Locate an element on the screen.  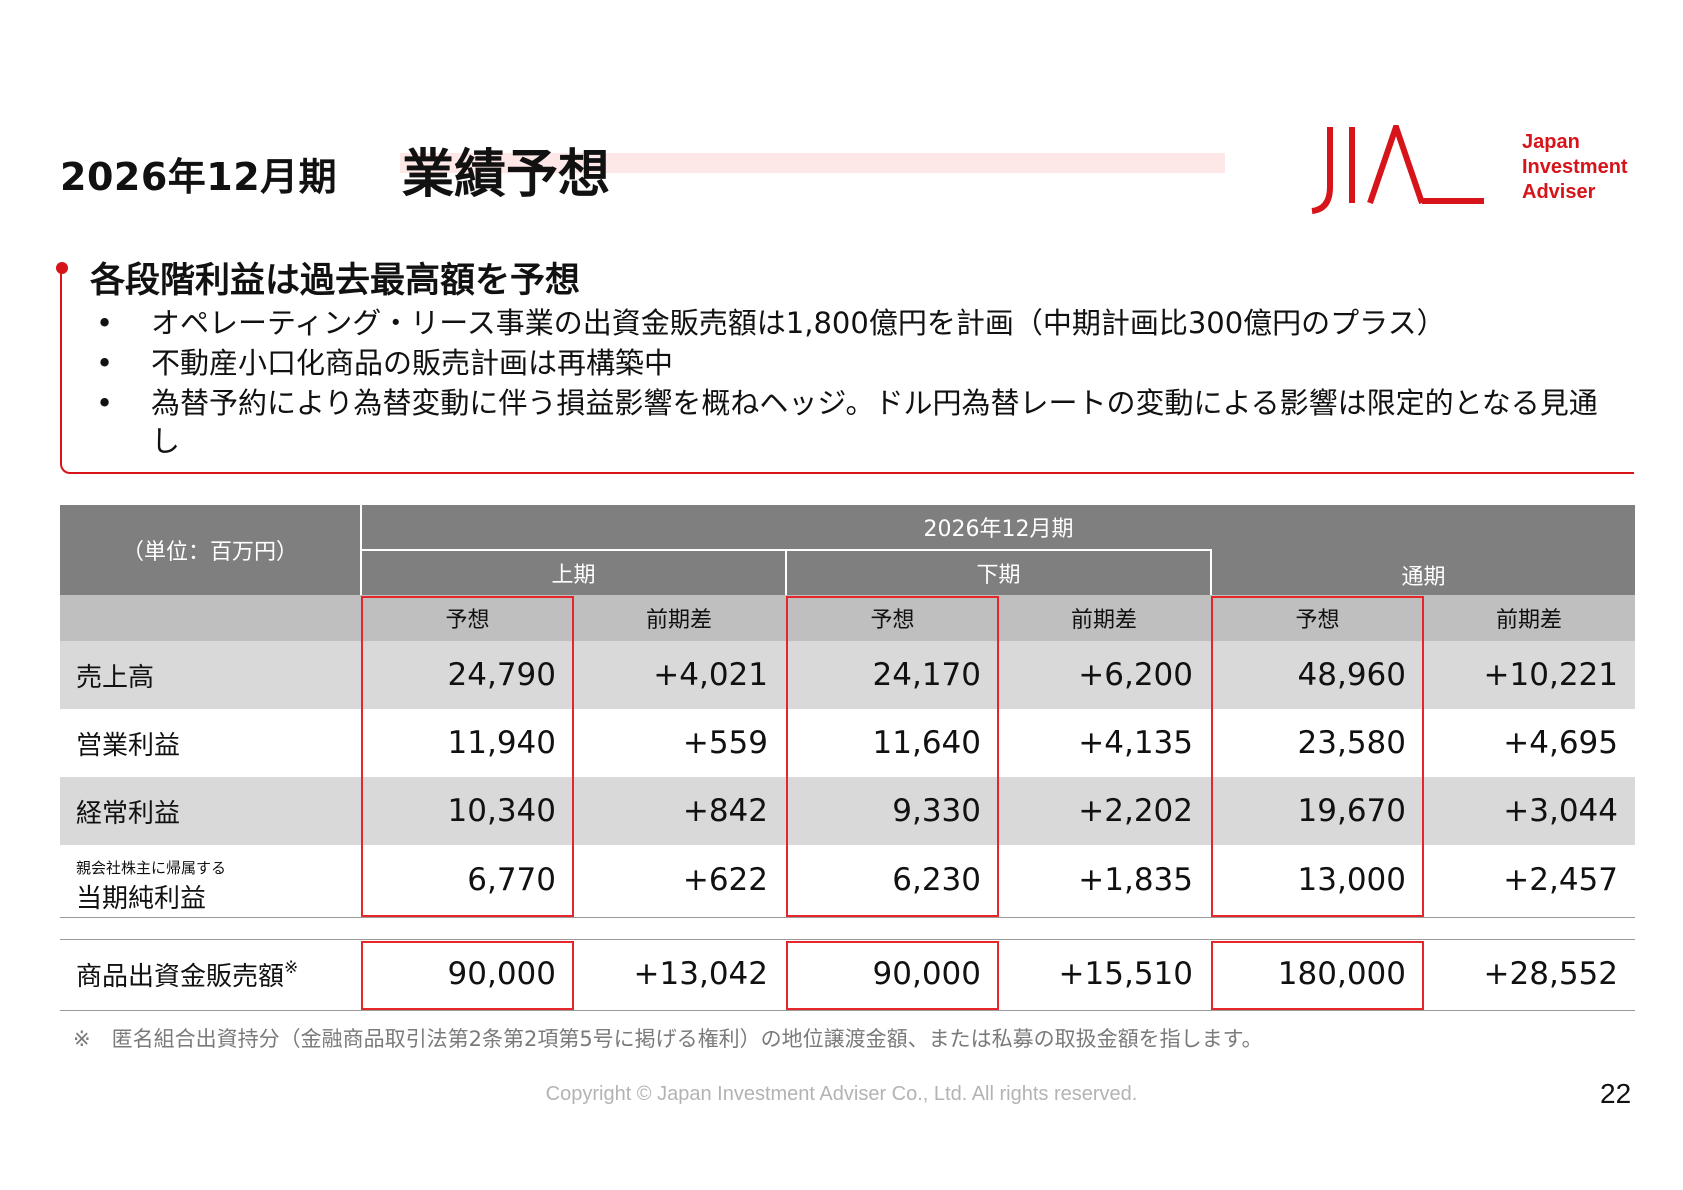
table-cell: +15,510 is located at coordinates (1125, 974).